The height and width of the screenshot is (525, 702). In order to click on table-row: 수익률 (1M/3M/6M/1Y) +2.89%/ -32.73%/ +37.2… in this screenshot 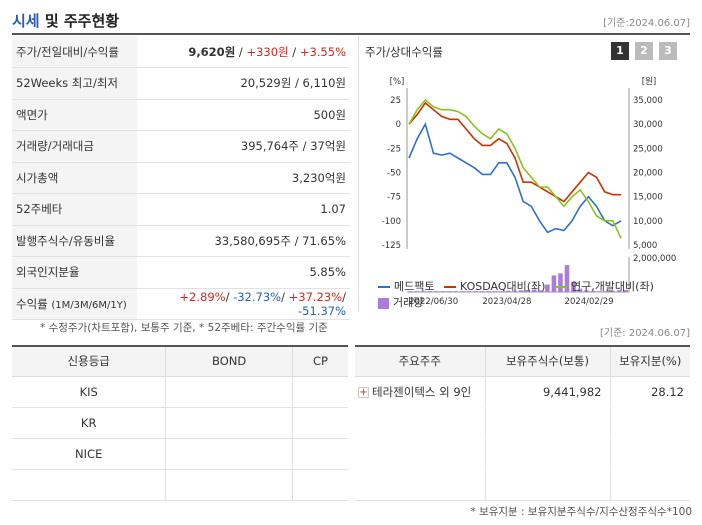, I will do `click(181, 304)`.